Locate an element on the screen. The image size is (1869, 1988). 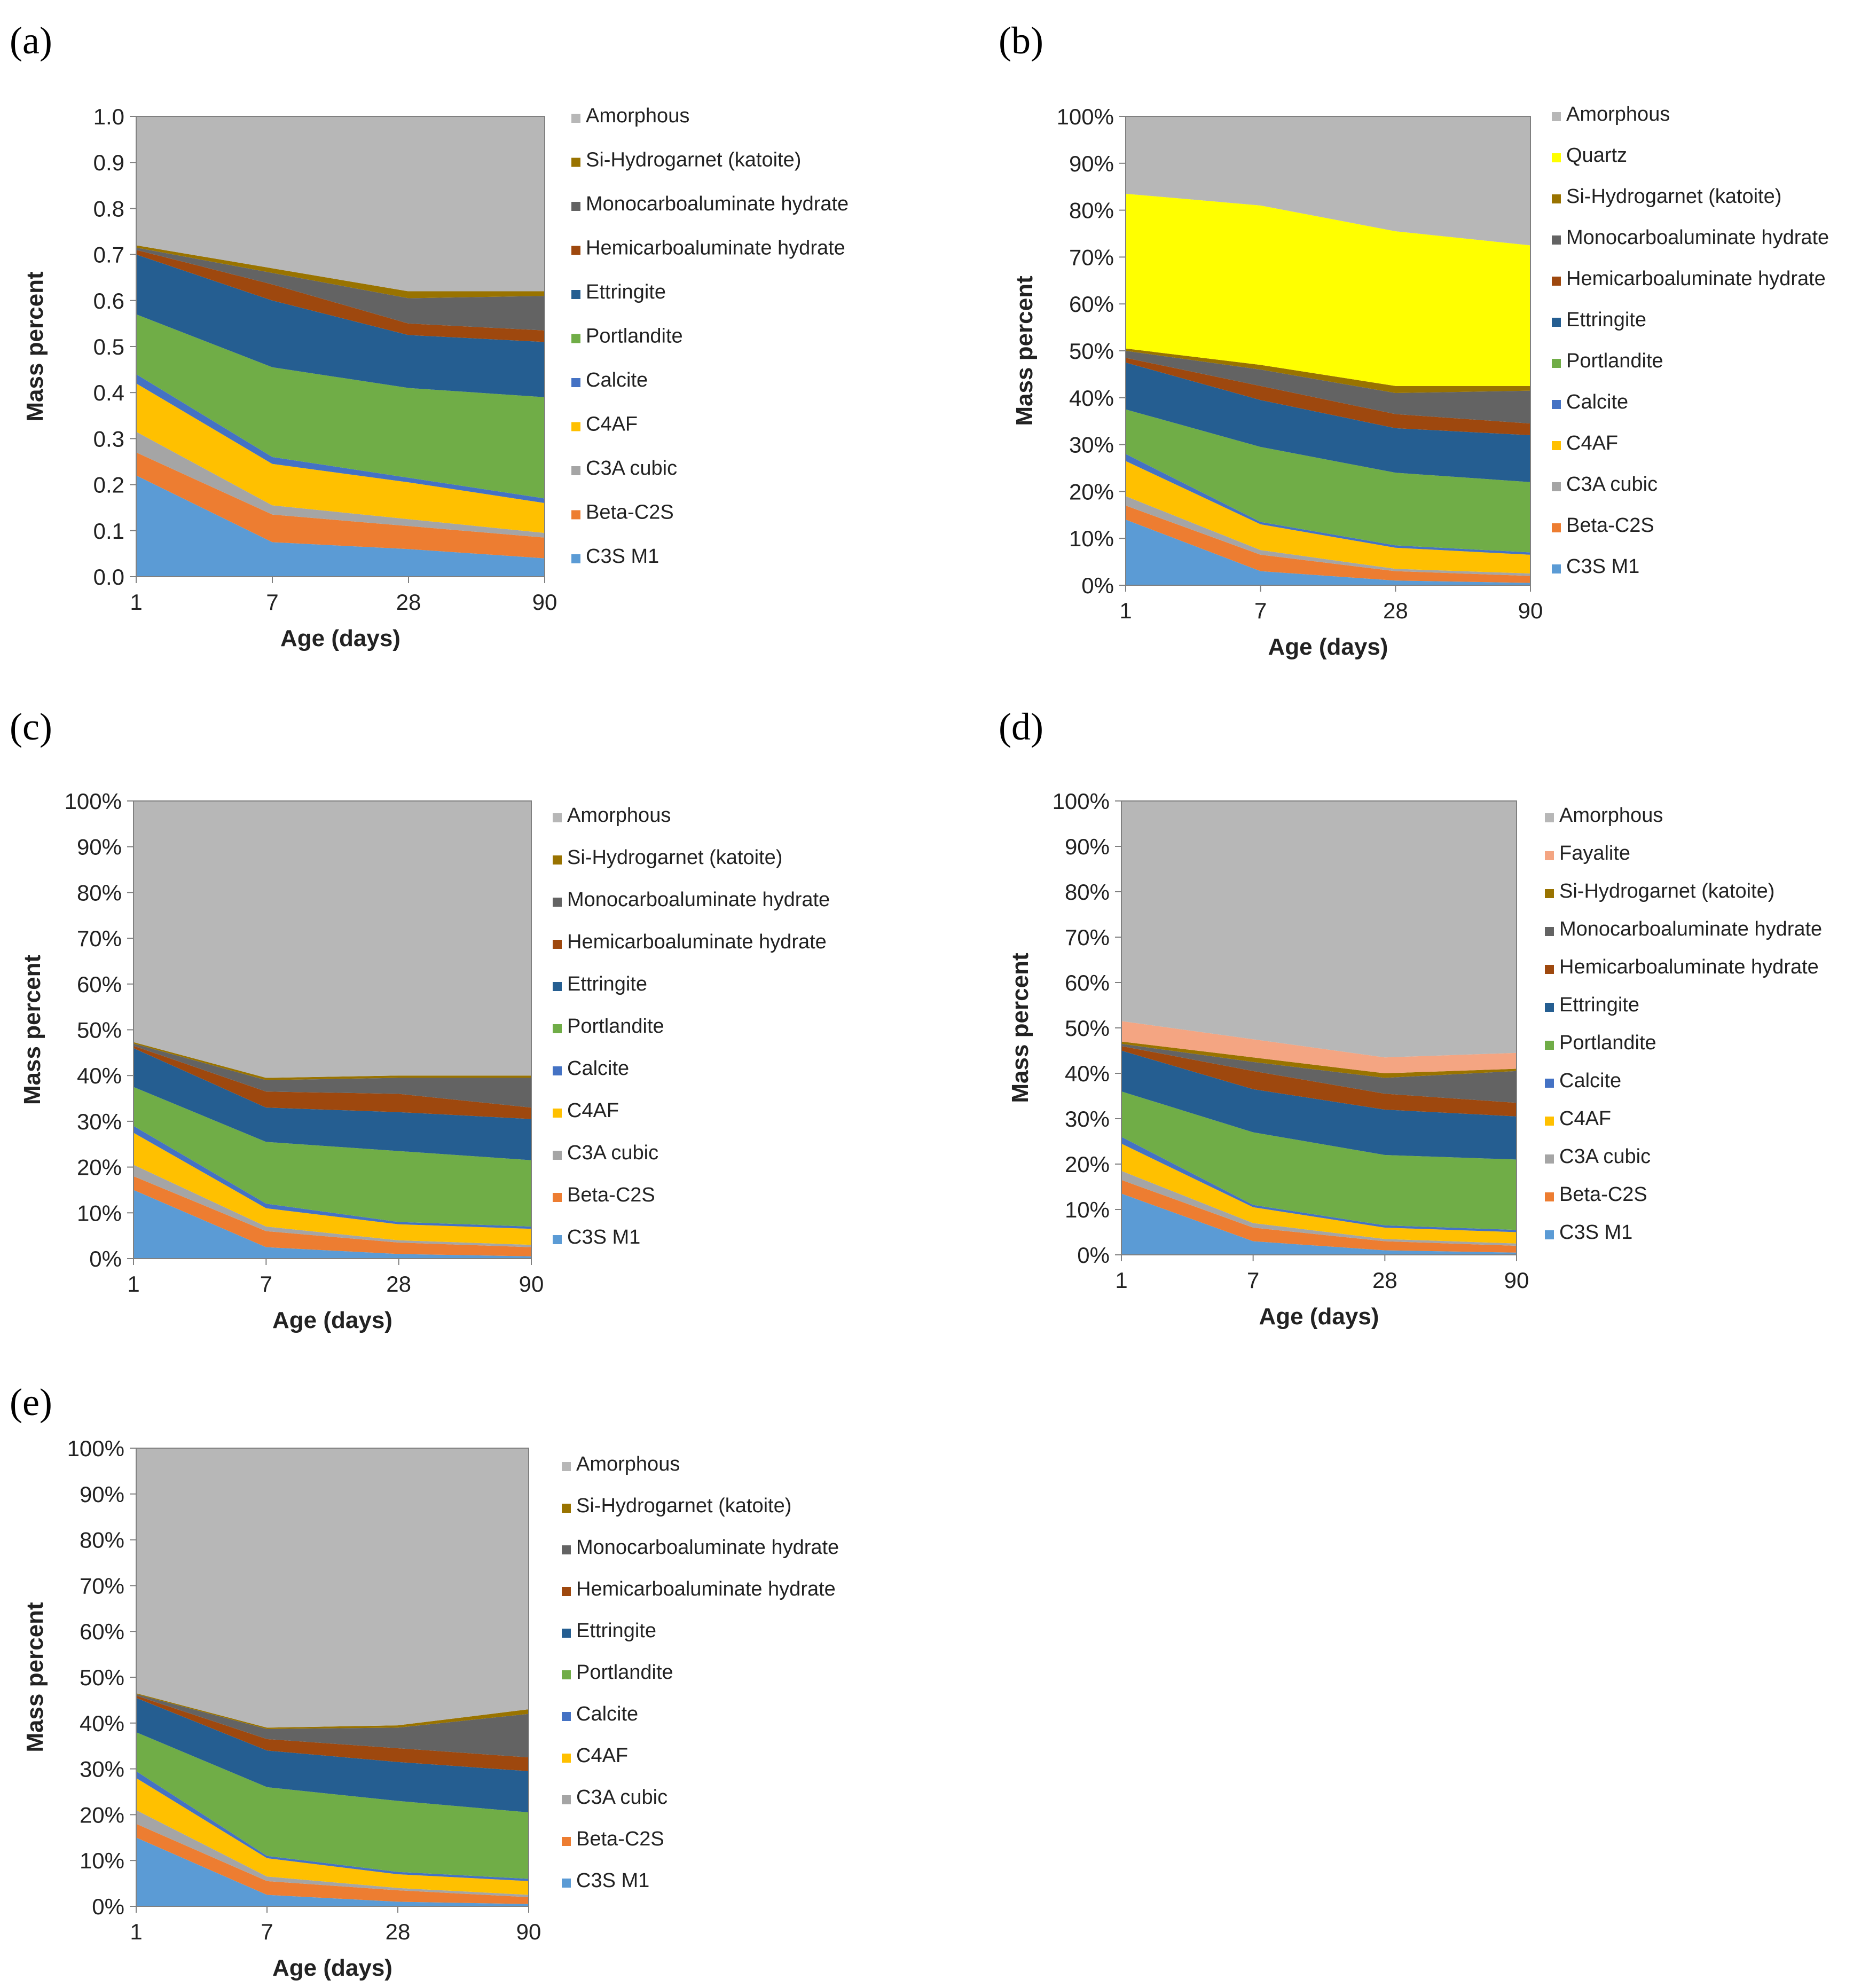
y-tick-label: 80% is located at coordinates (102, 1540).